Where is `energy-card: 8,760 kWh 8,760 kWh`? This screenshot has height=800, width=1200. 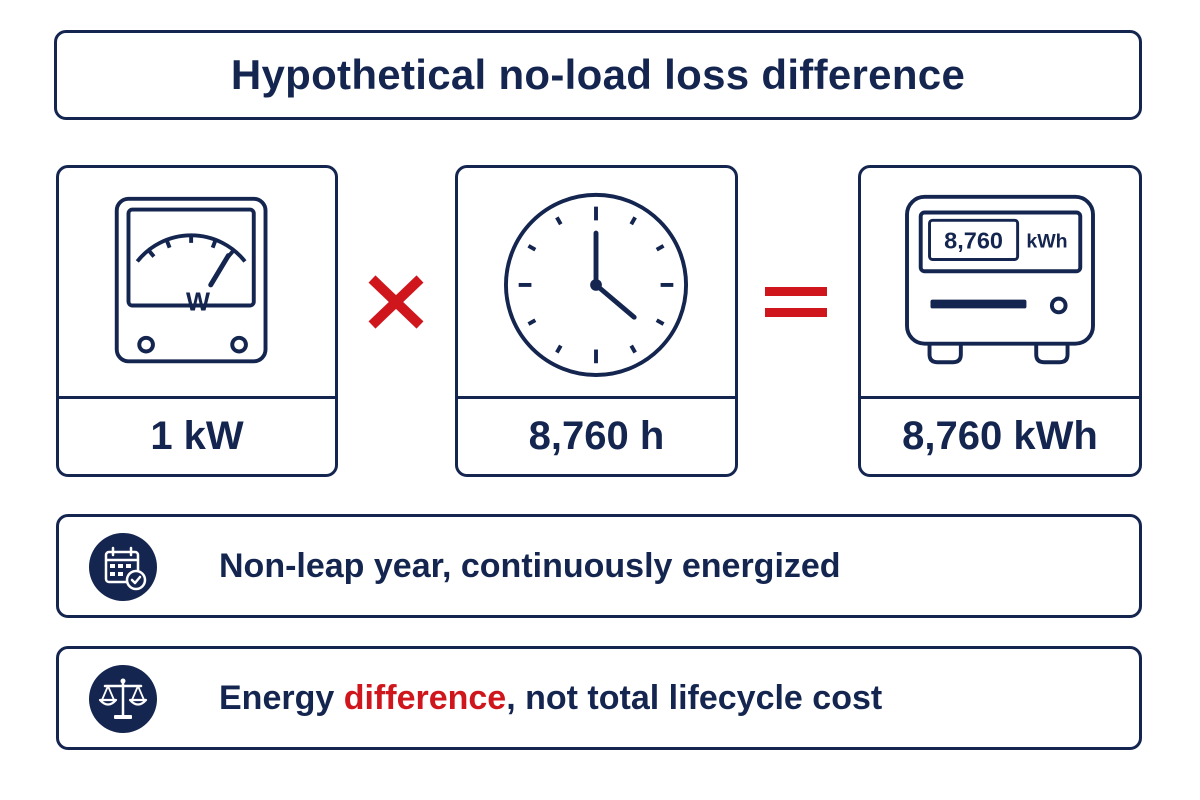
energy-card: 8,760 kWh 8,760 kWh is located at coordinates (1000, 321).